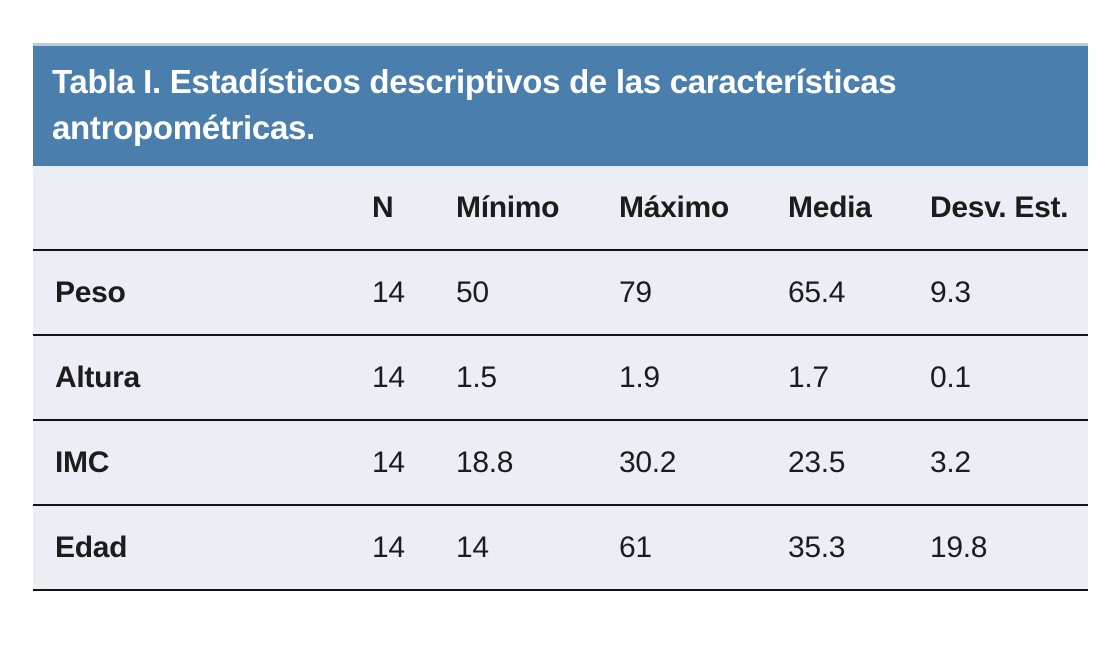 Image resolution: width=1120 pixels, height=657 pixels. Describe the element at coordinates (90, 292) in the screenshot. I see `row-label: Peso` at that location.